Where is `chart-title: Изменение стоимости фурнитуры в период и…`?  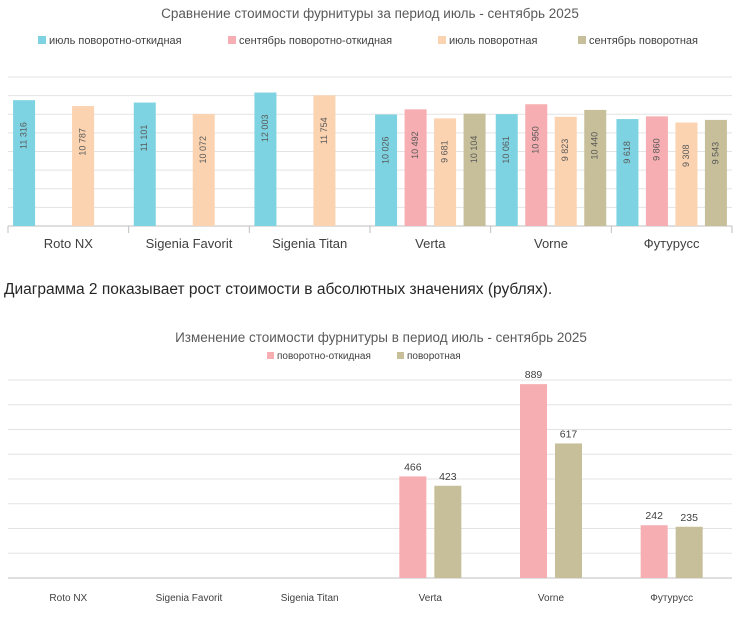 chart-title: Изменение стоимости фурнитуры в период и… is located at coordinates (381, 337).